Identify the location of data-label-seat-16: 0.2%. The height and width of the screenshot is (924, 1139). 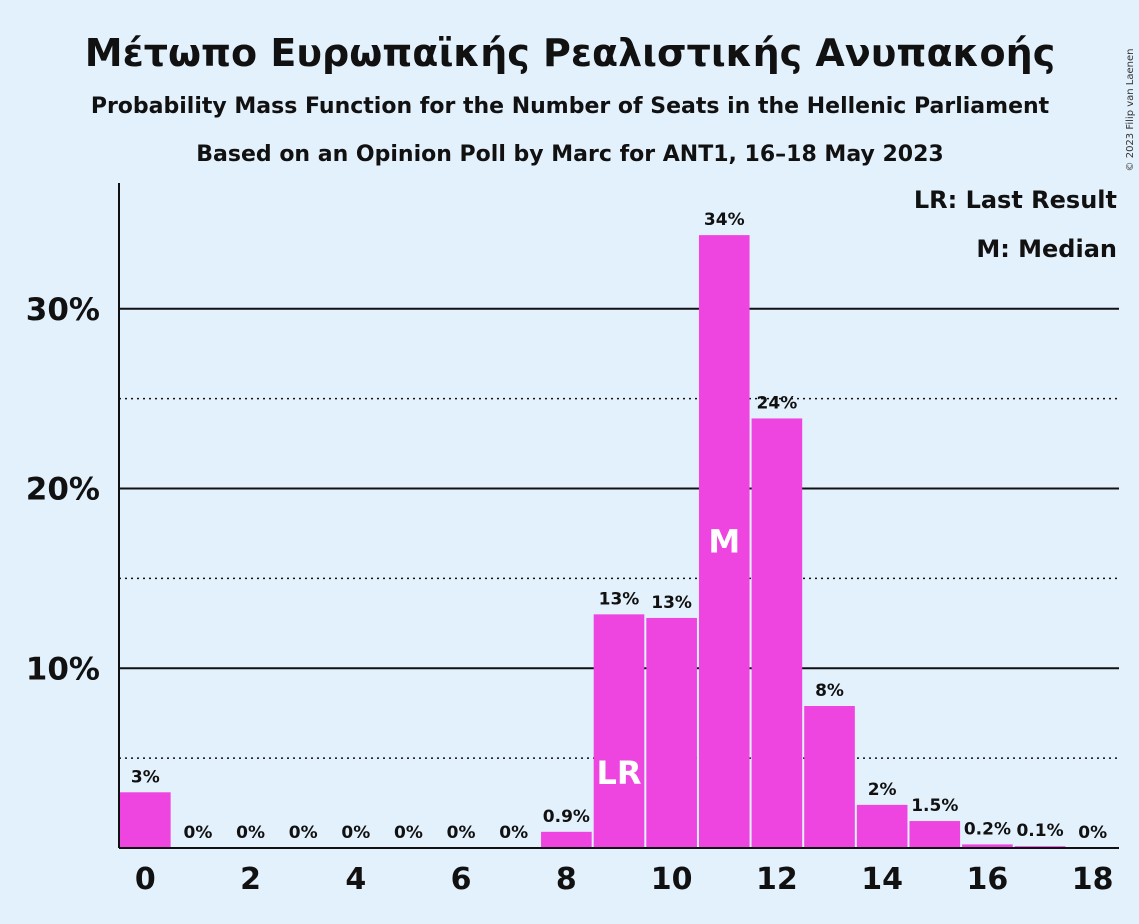
(987, 829).